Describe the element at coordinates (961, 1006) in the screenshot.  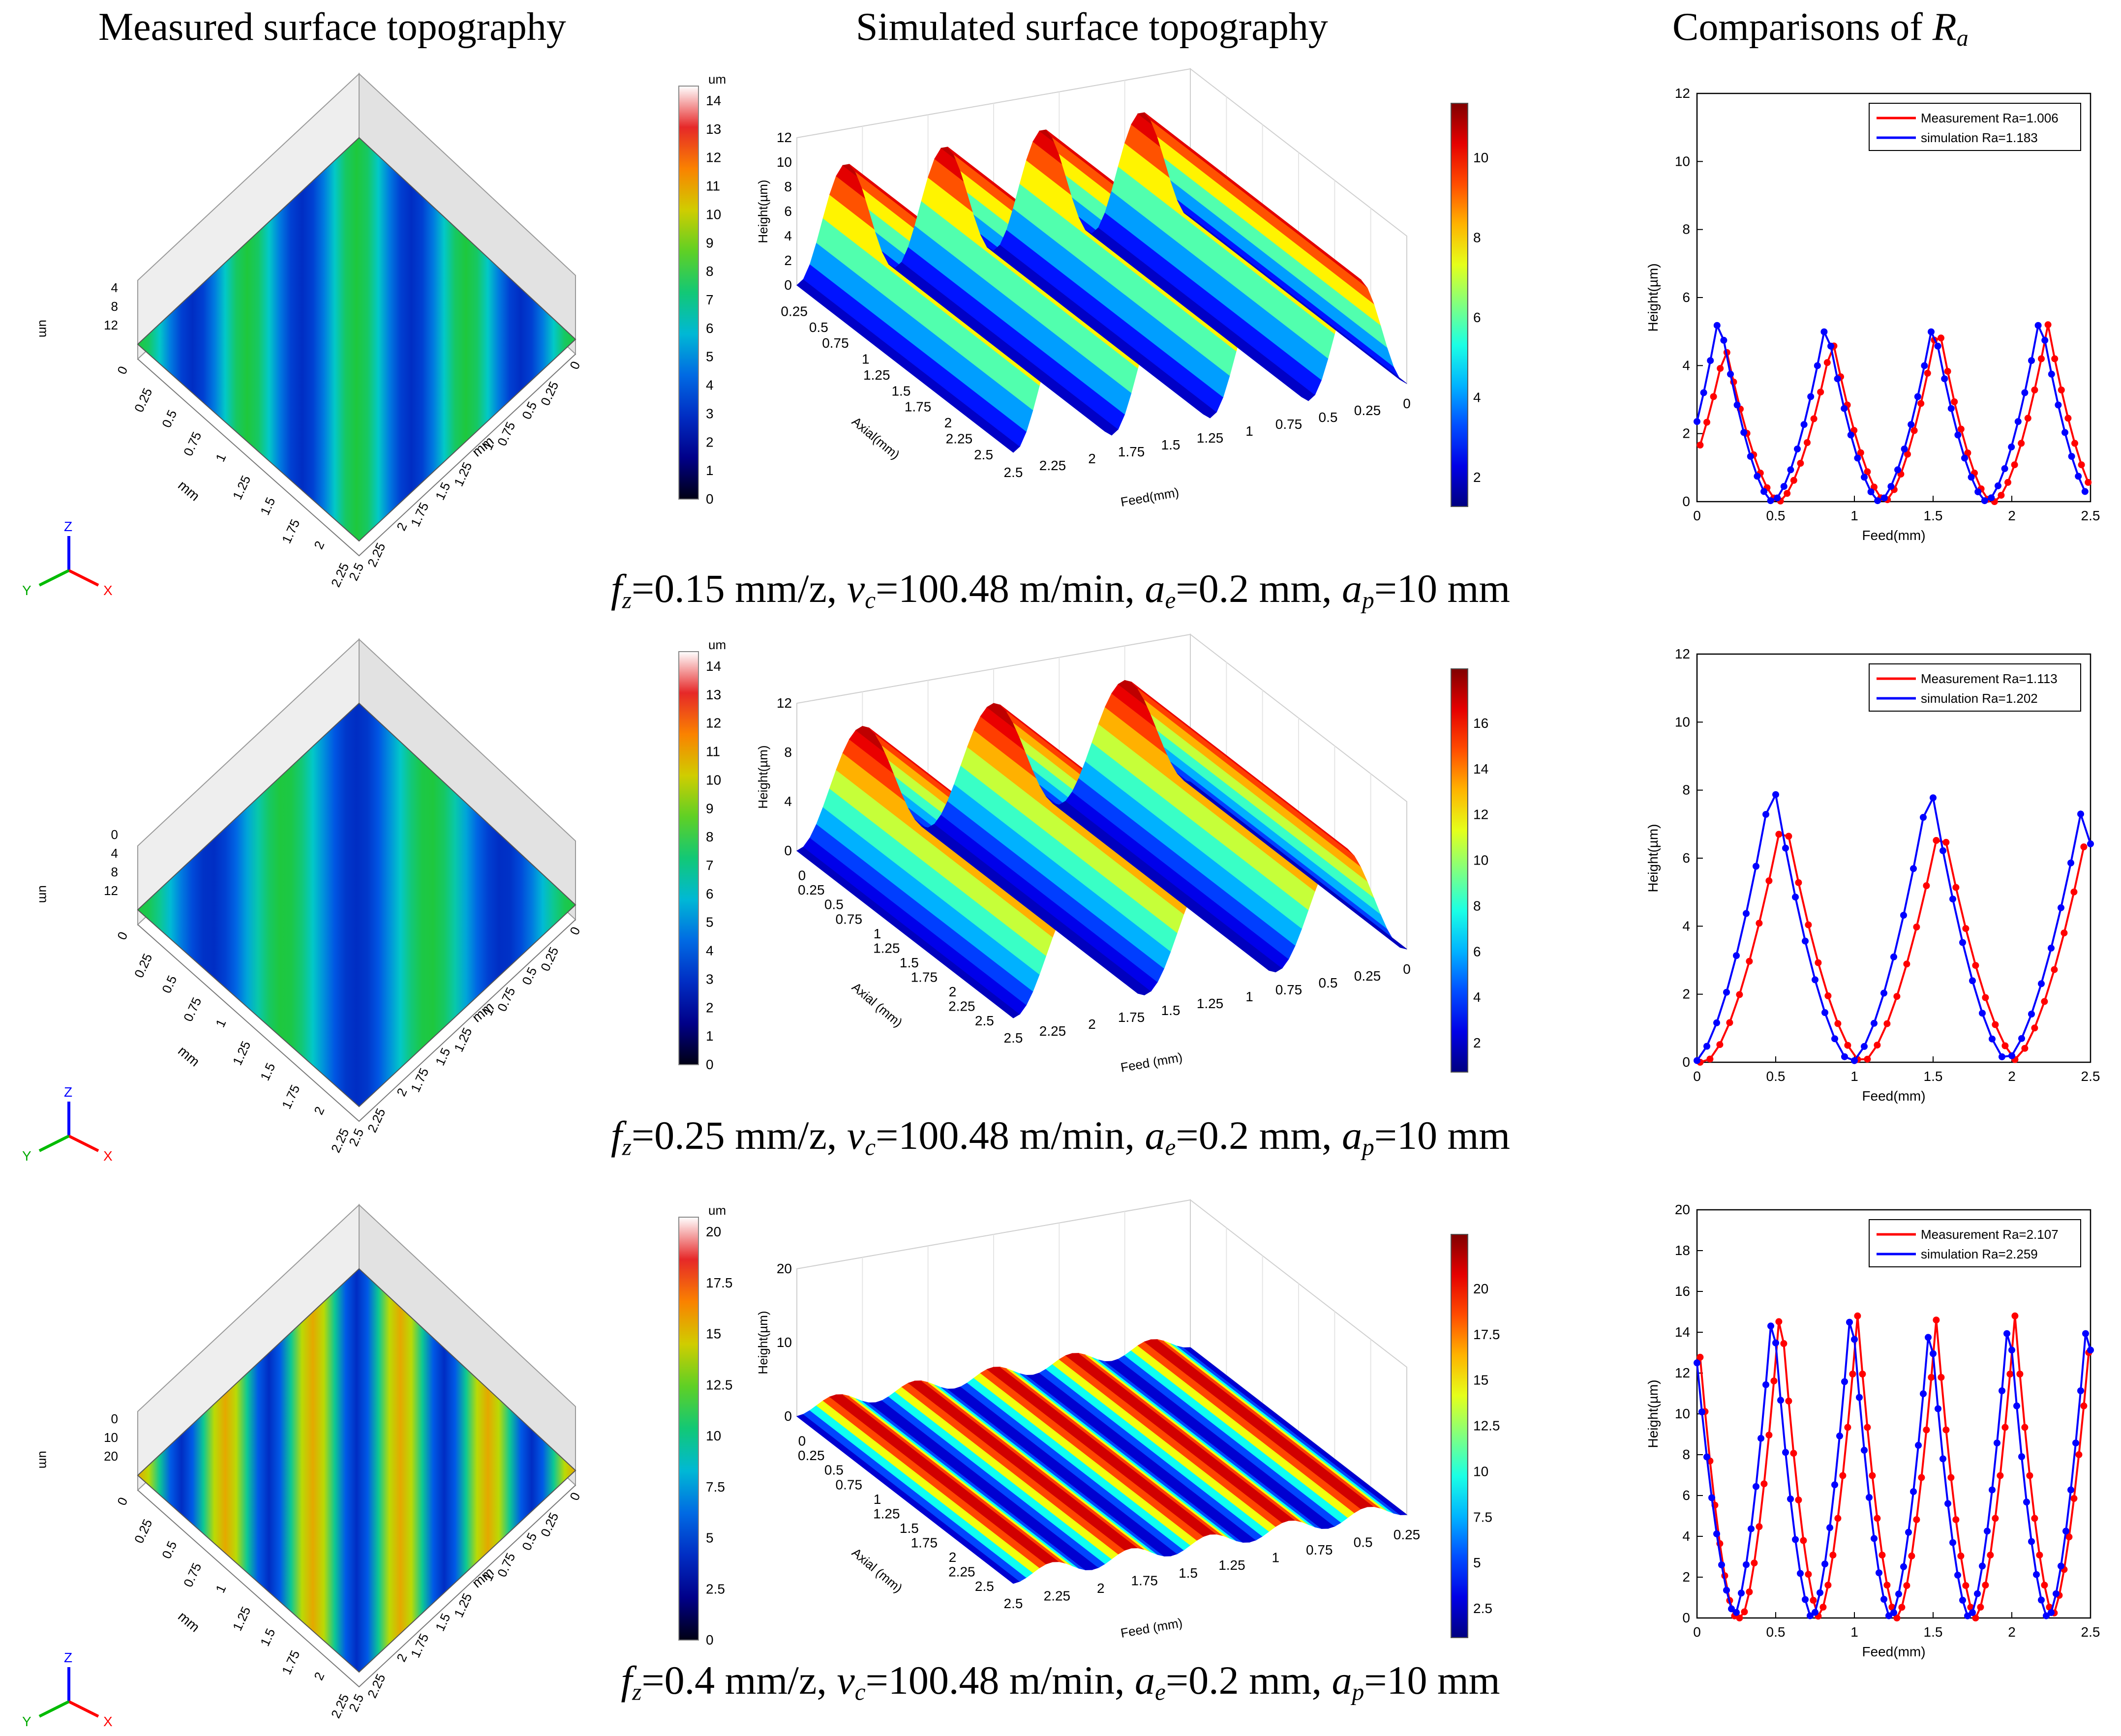
I see `sim-axial-tick-label: 2.25` at that location.